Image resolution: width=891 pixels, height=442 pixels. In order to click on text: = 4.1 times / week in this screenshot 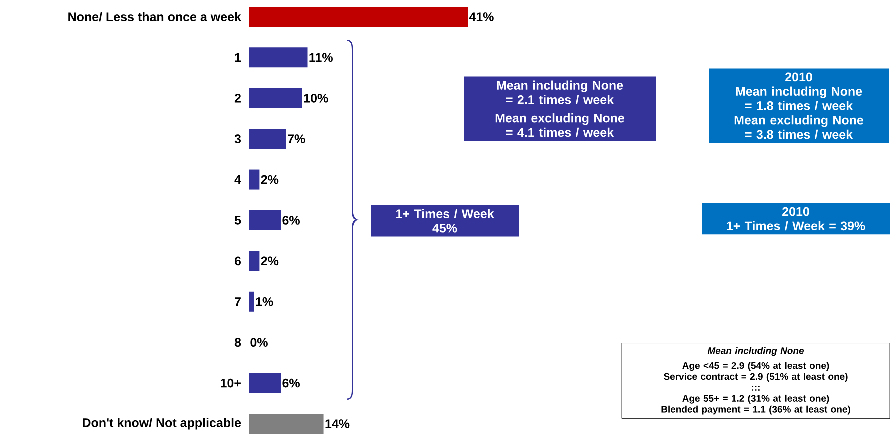, I will do `click(560, 133)`.